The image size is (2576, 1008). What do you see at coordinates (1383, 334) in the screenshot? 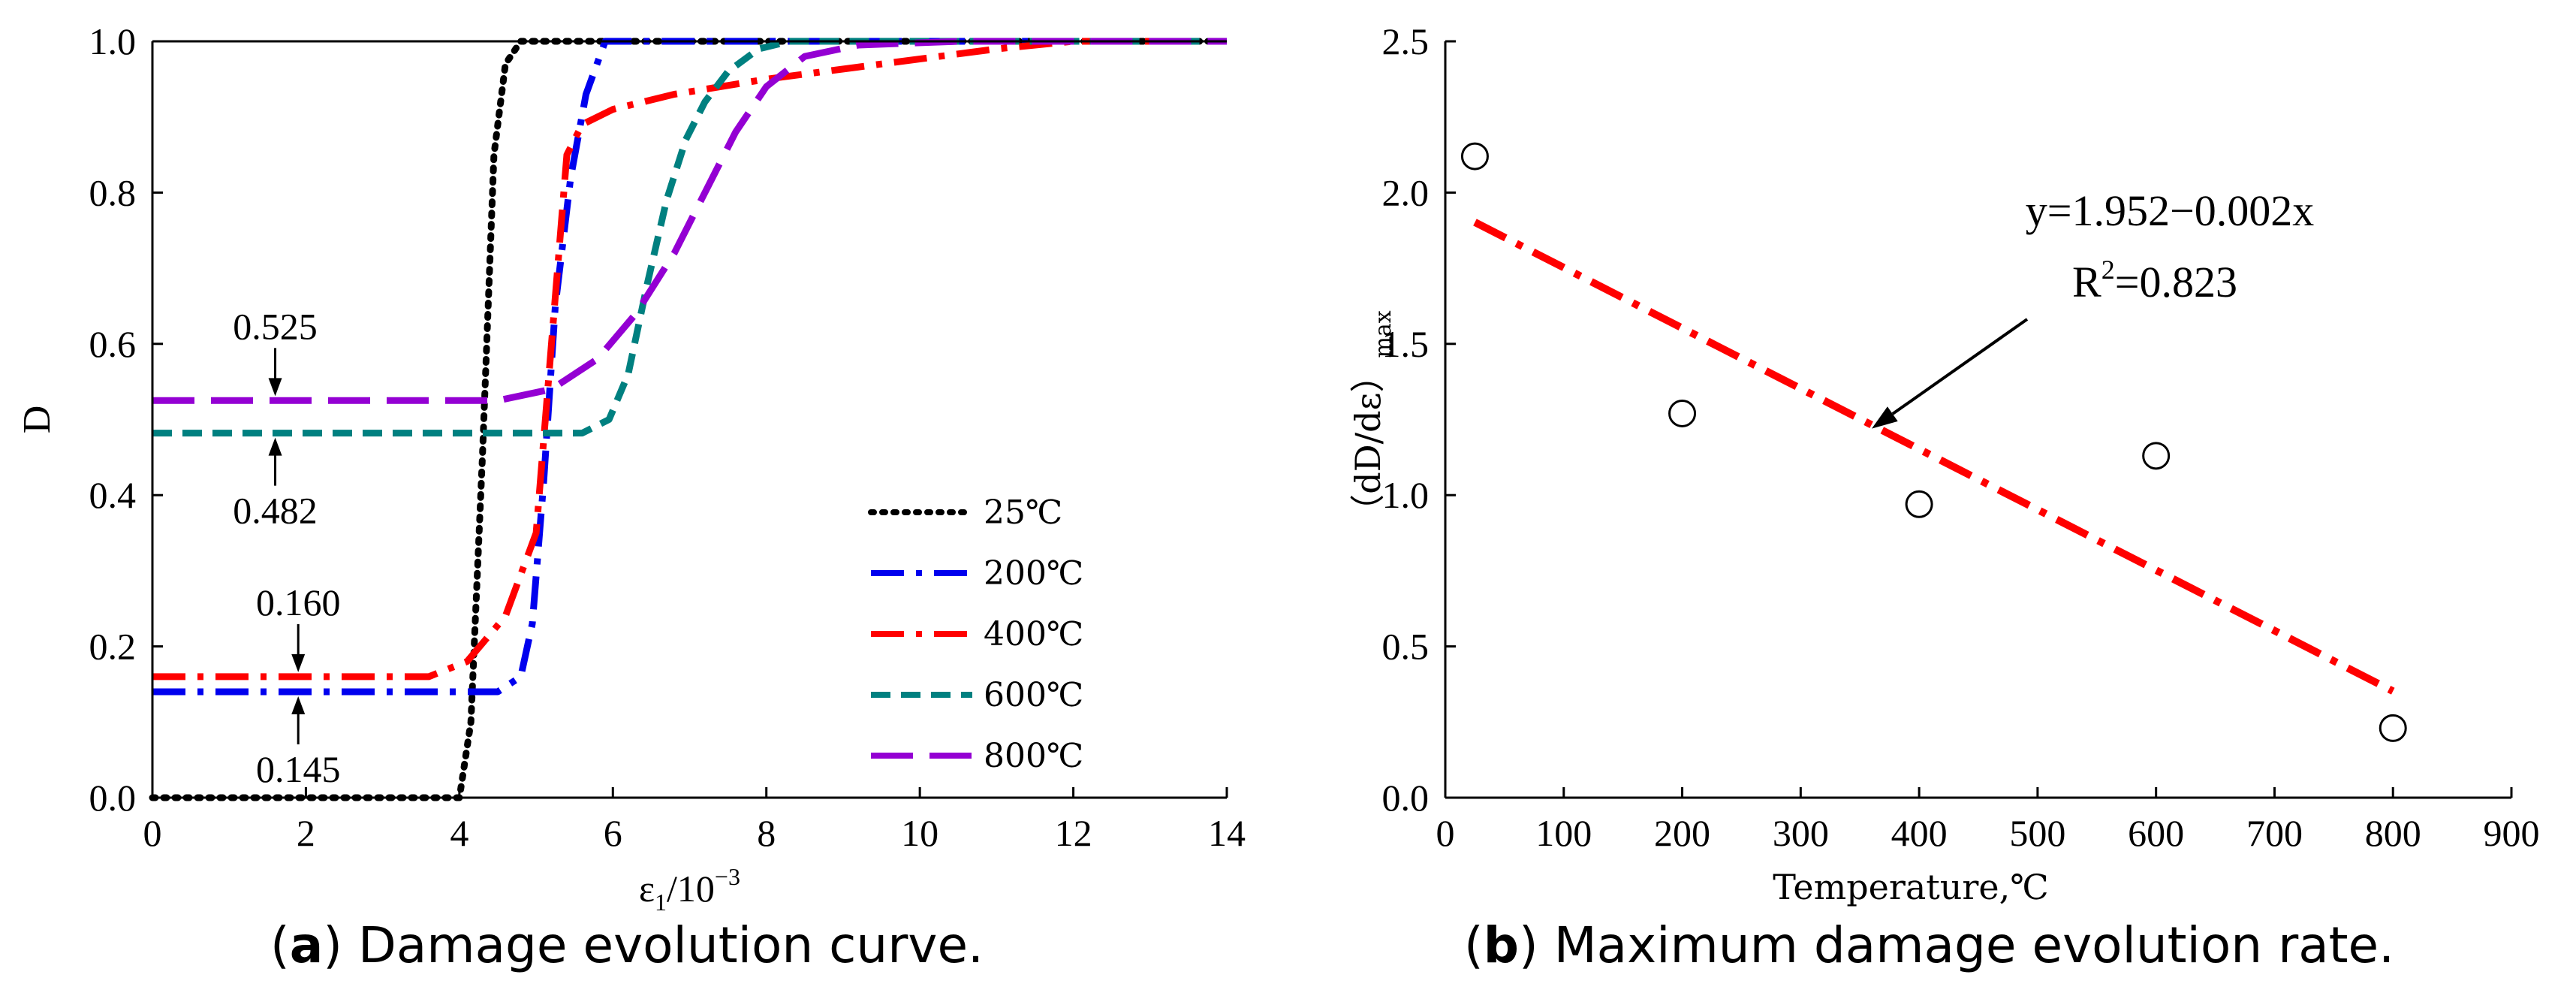
I see `y-label-sub: max` at bounding box center [1383, 334].